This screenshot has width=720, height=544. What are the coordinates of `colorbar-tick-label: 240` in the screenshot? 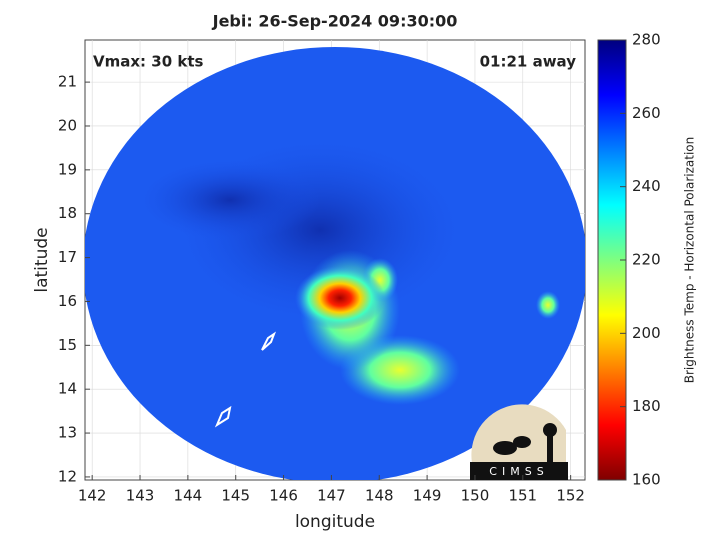 It's located at (646, 186).